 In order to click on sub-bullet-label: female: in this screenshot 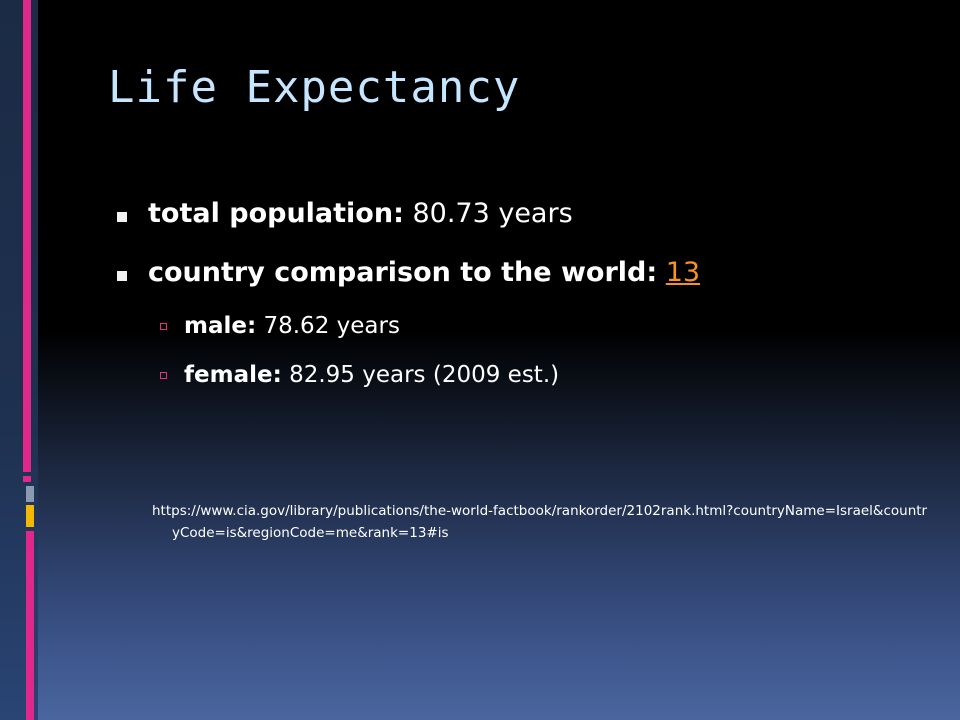, I will do `click(233, 375)`.